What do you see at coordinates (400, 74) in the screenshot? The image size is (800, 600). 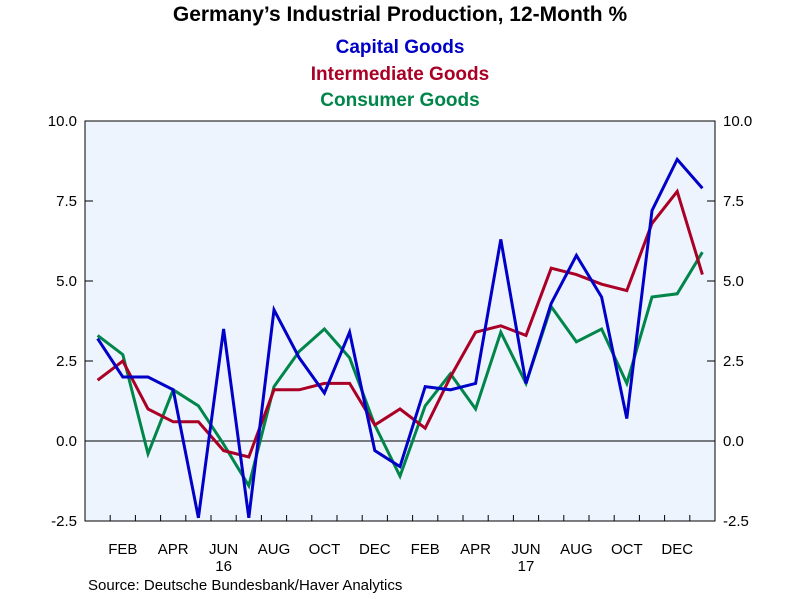 I see `legend-intermediate-goods: Intermediate Goods` at bounding box center [400, 74].